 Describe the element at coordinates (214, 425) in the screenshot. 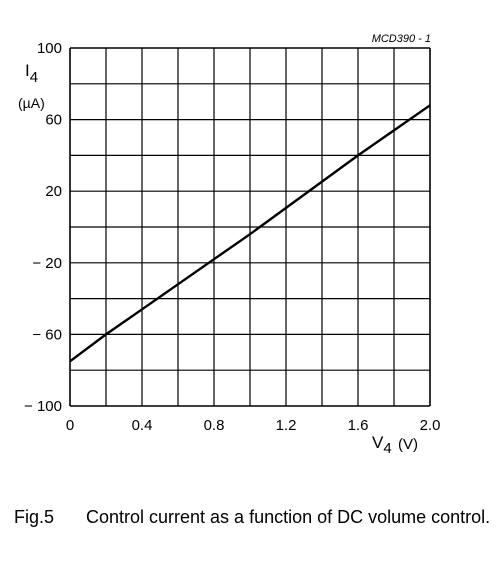

I see `x-tick-label: 0.8` at that location.